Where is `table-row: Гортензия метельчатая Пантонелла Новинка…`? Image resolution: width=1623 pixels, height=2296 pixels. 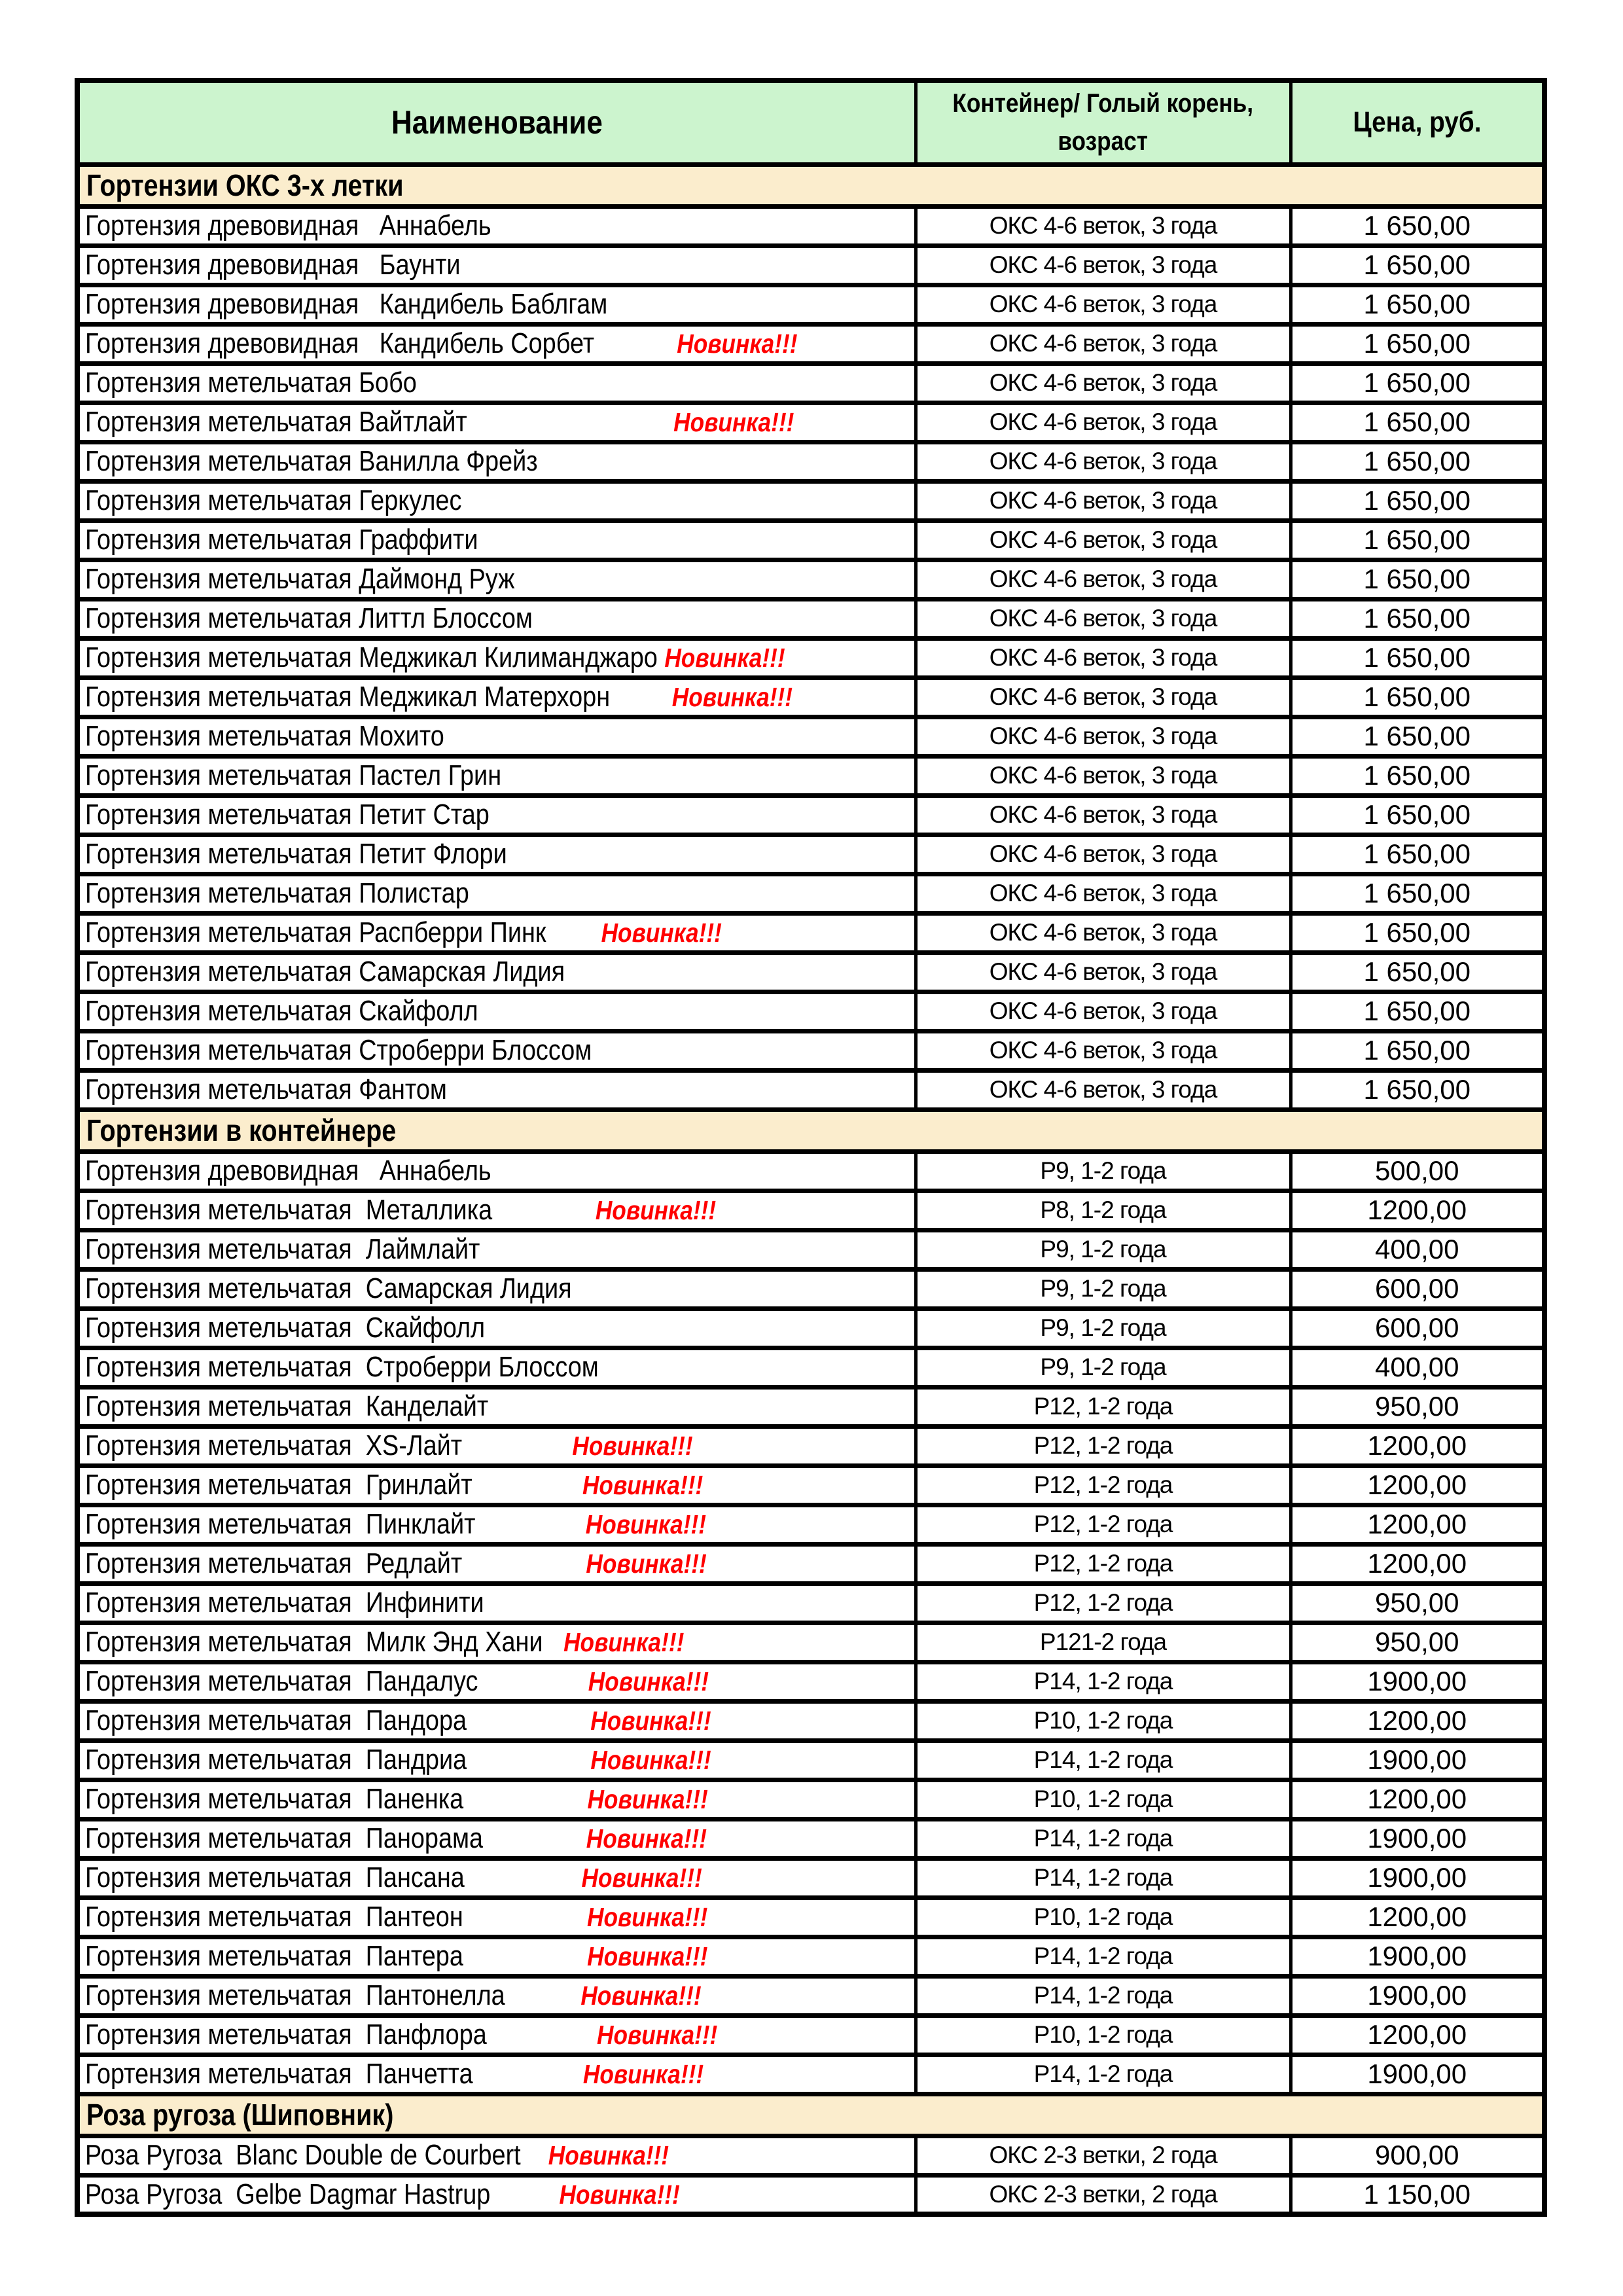 table-row: Гортензия метельчатая Пантонелла Новинка… is located at coordinates (810, 1995).